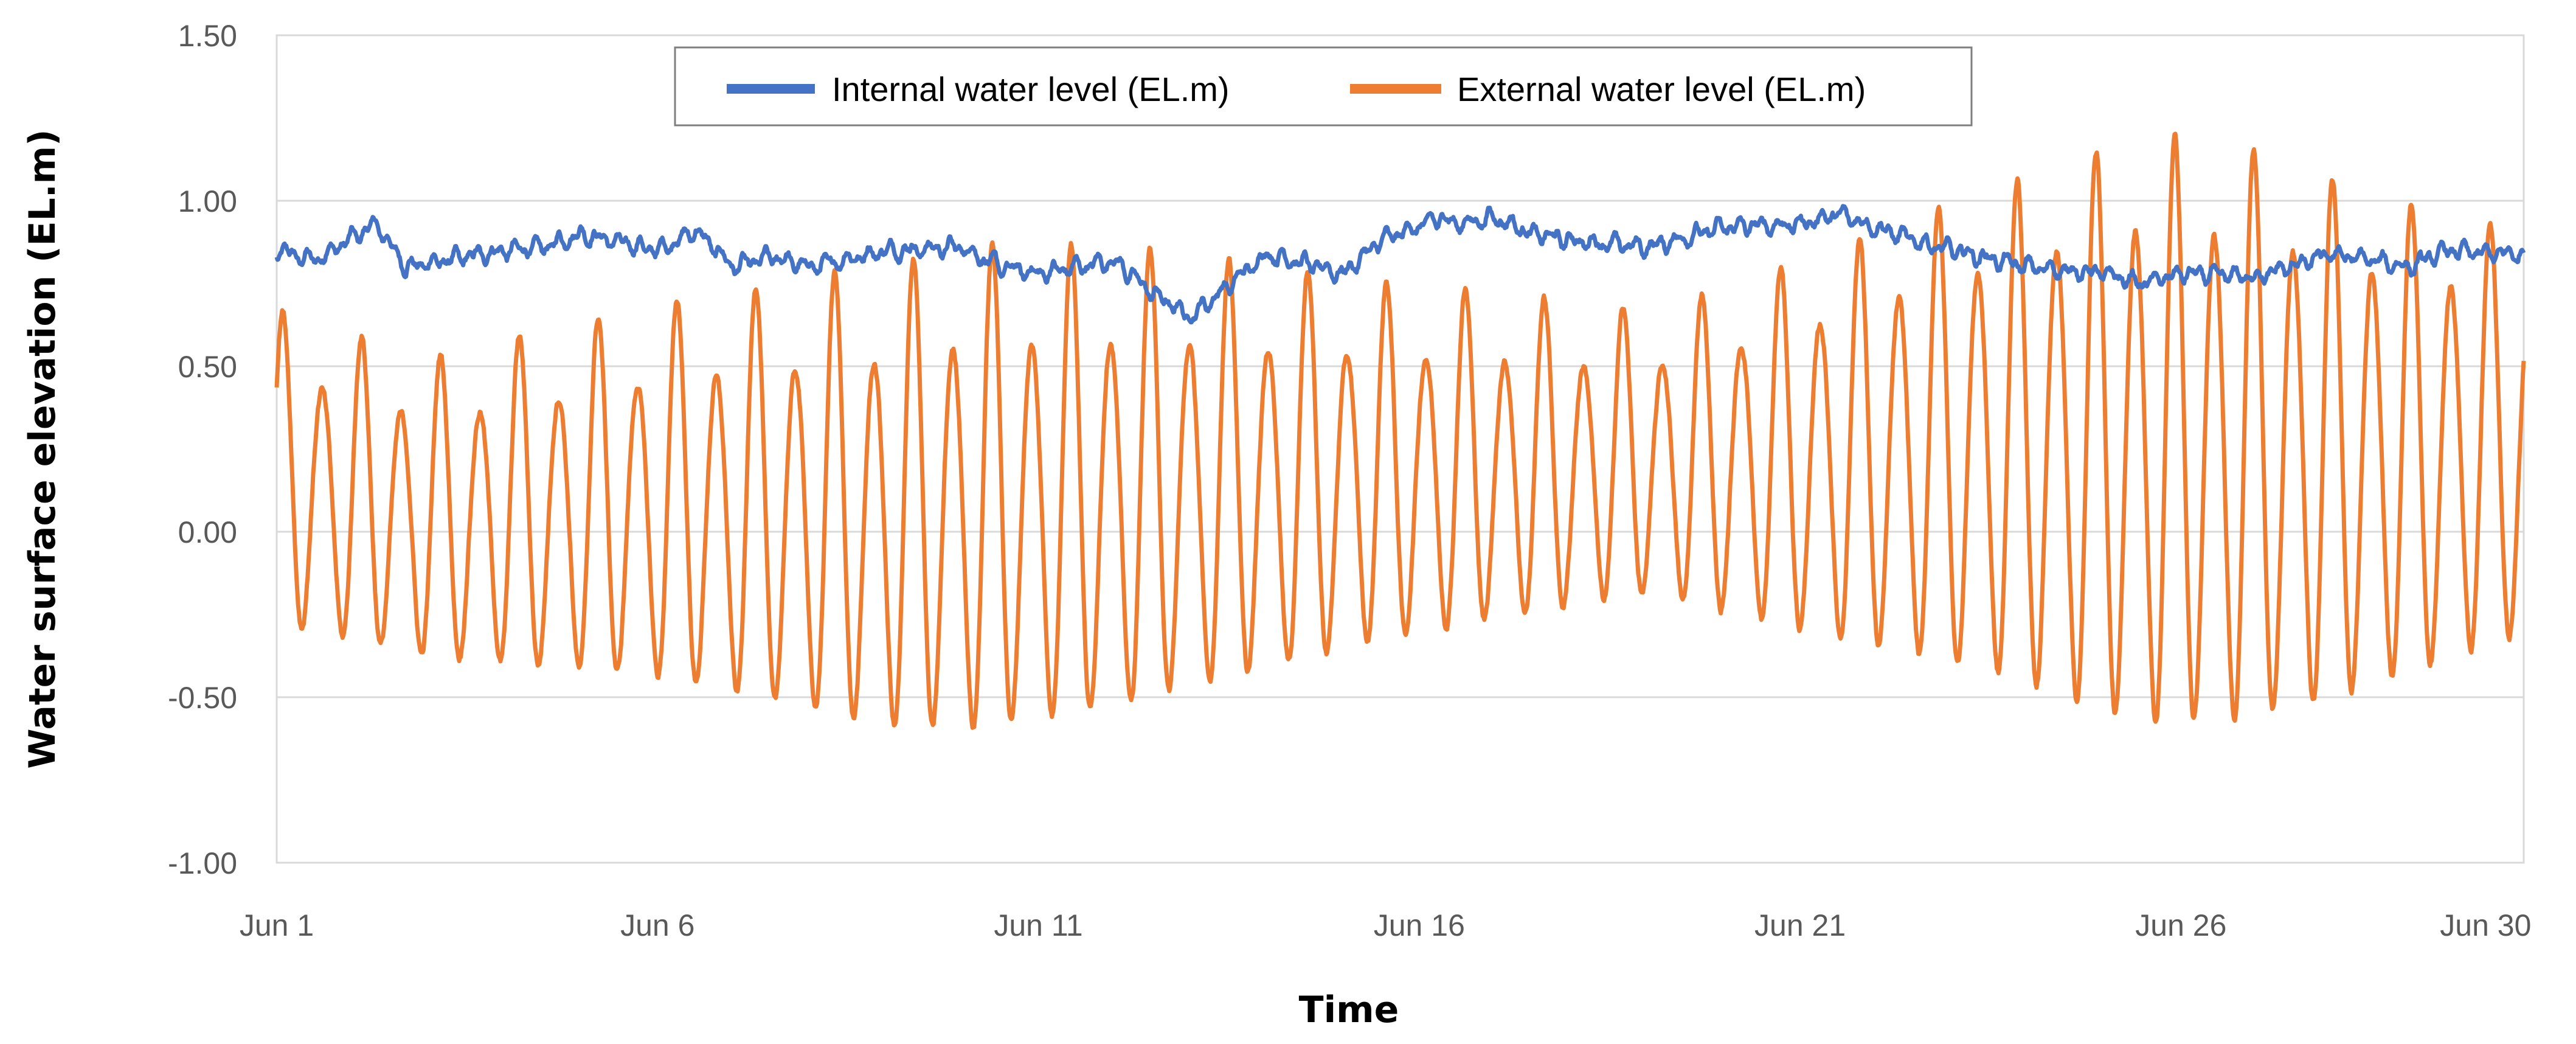 This screenshot has width=2576, height=1044. I want to click on x-tick-label: Jun 6, so click(657, 925).